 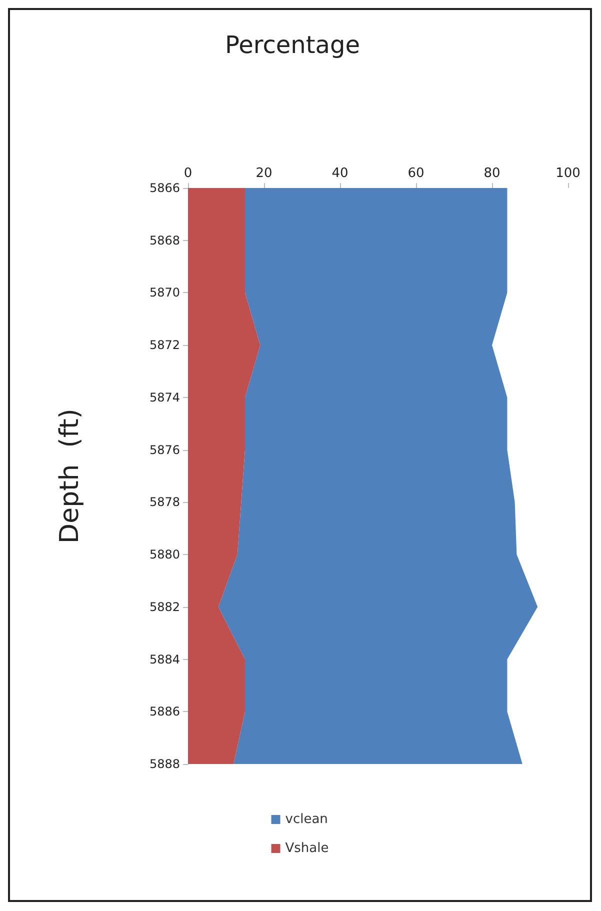 What do you see at coordinates (164, 764) in the screenshot?
I see `y-tick-label: 5888` at bounding box center [164, 764].